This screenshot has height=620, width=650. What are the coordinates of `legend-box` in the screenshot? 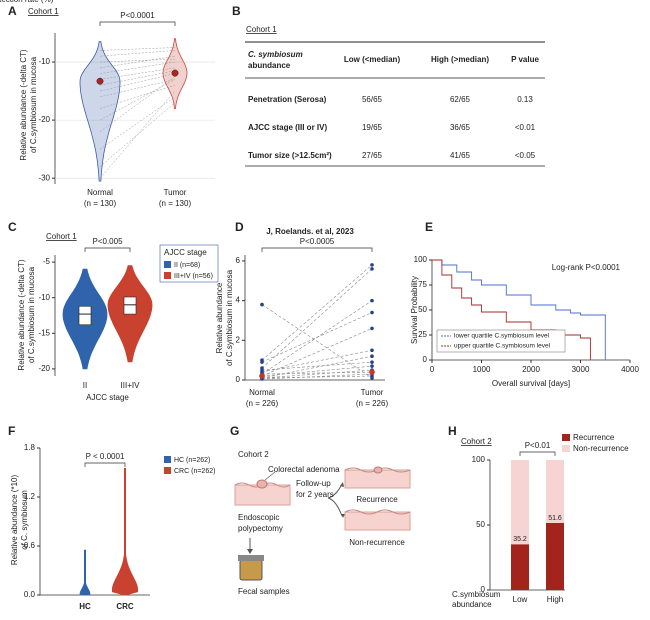 It's located at (501, 341).